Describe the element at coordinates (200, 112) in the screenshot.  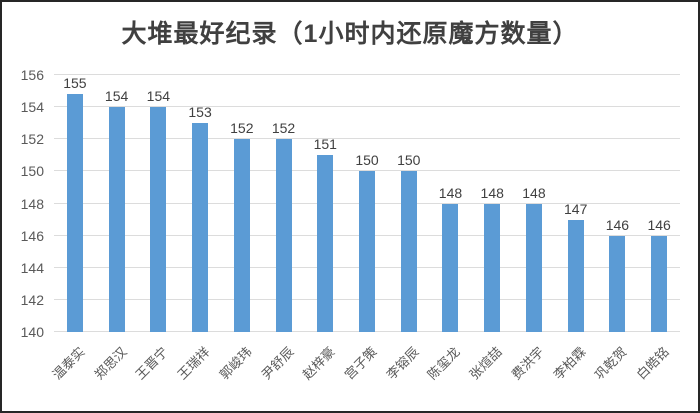
I see `bar-value-label: 153` at that location.